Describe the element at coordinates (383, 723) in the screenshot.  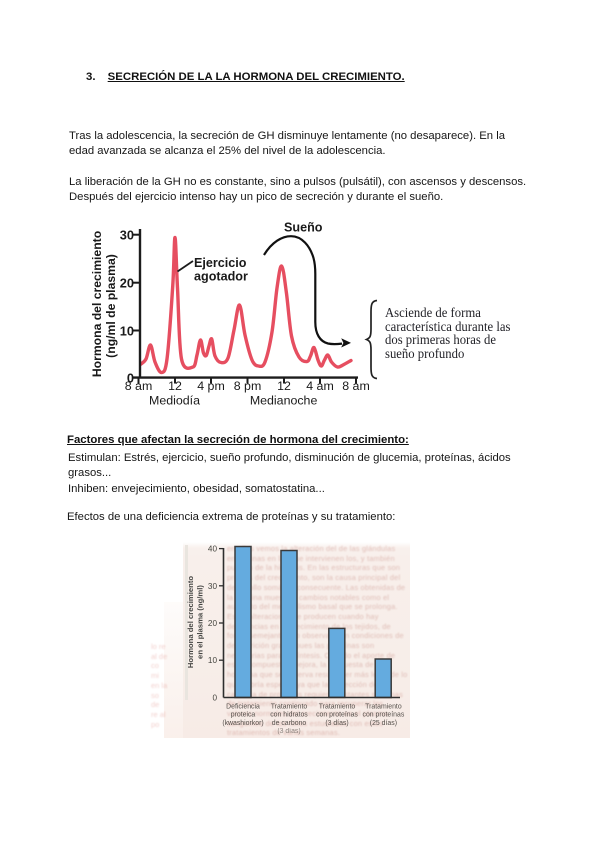
I see `svg-text: (25 días)` at that location.